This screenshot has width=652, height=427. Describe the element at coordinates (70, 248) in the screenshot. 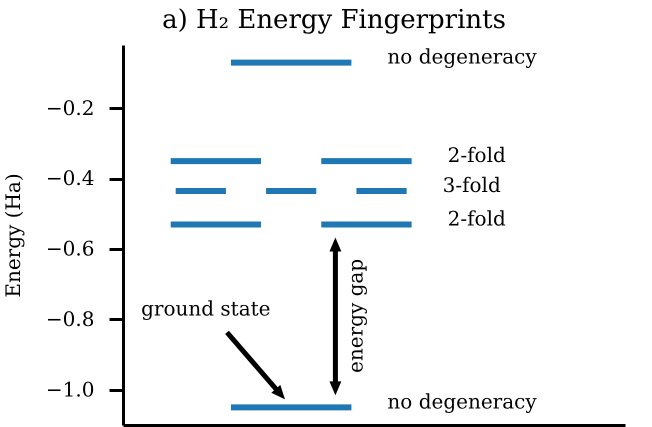

I see `y-tick-label: −0.6` at that location.